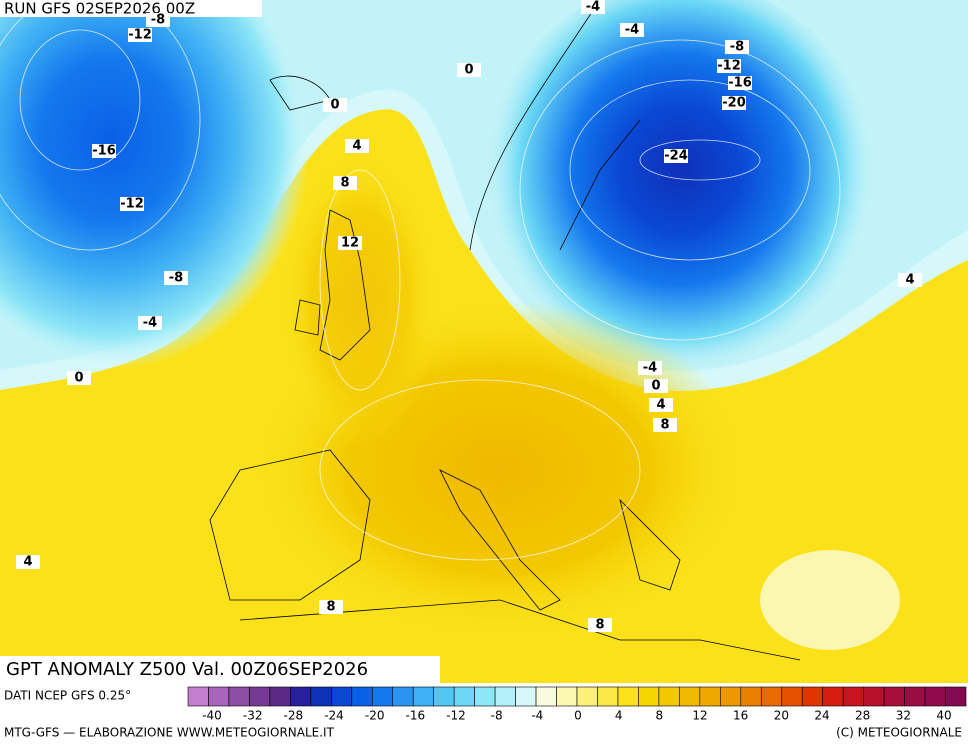  I want to click on colorbar-tick-label: 8, so click(660, 716).